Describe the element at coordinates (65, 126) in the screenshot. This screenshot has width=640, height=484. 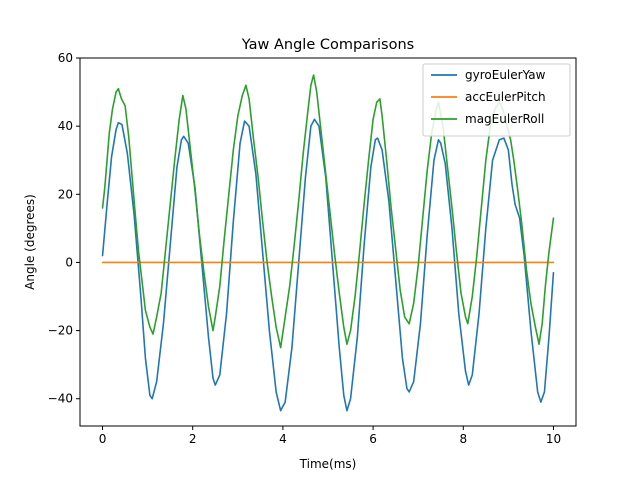
I see `y-tick-label: 40` at that location.